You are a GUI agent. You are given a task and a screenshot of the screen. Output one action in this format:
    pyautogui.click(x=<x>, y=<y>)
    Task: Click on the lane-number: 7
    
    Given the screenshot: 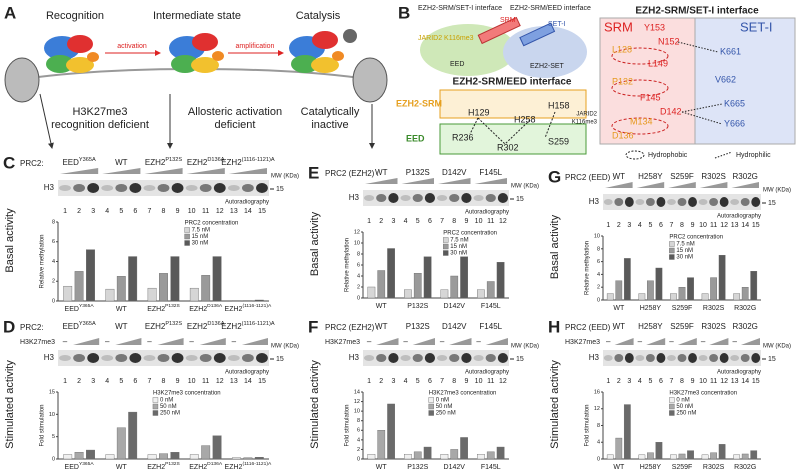 What is the action you would take?
    pyautogui.click(x=672, y=381)
    